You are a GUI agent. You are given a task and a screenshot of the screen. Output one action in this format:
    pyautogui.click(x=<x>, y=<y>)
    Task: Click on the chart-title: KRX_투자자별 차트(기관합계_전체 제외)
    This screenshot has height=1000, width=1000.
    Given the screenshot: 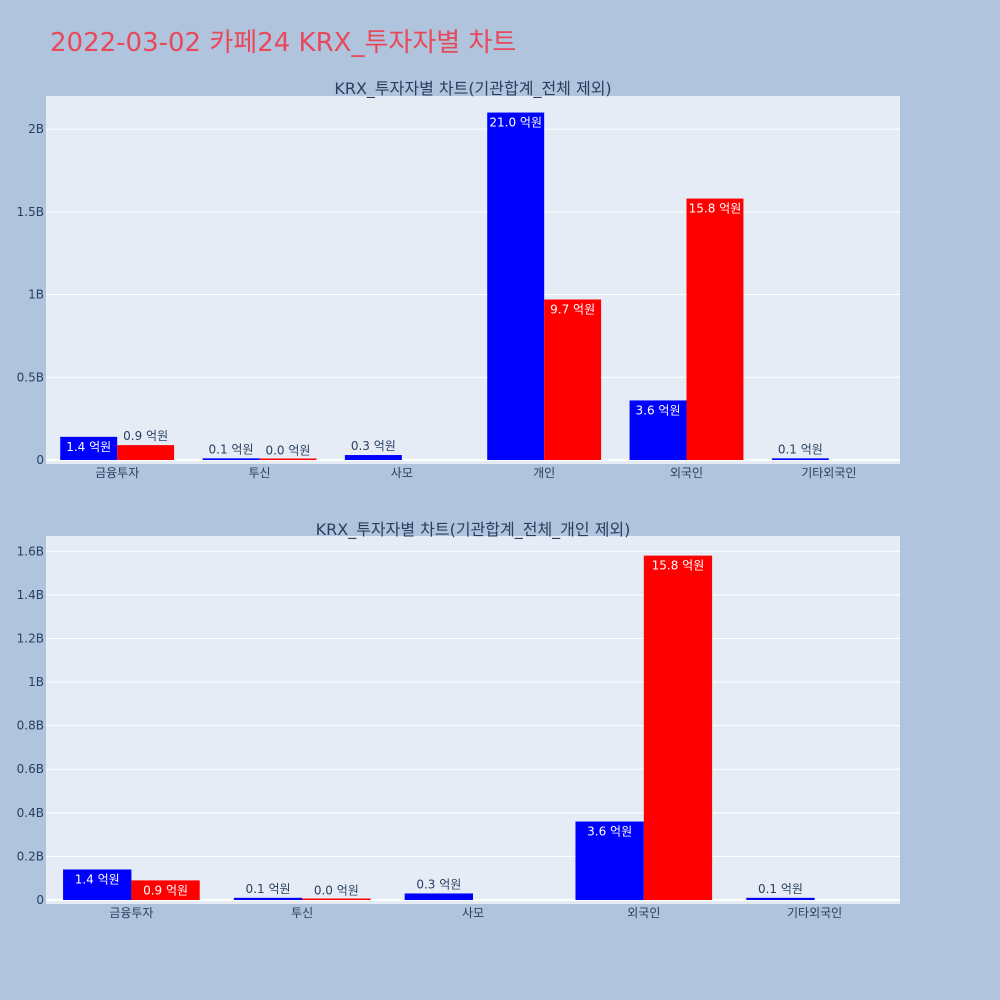 What is the action you would take?
    pyautogui.click(x=472, y=89)
    